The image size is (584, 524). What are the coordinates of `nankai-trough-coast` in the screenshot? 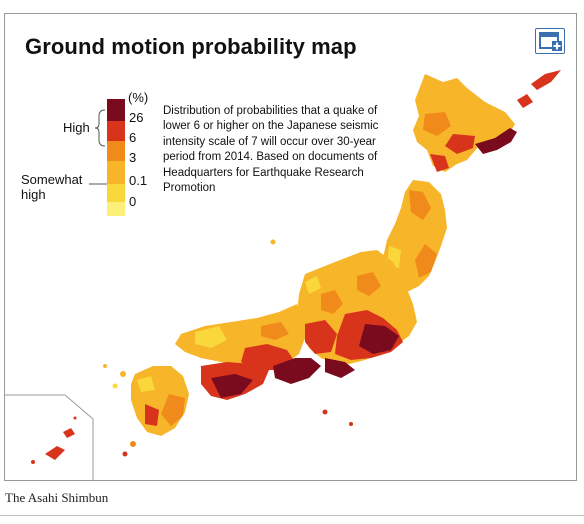 It's located at (314, 371).